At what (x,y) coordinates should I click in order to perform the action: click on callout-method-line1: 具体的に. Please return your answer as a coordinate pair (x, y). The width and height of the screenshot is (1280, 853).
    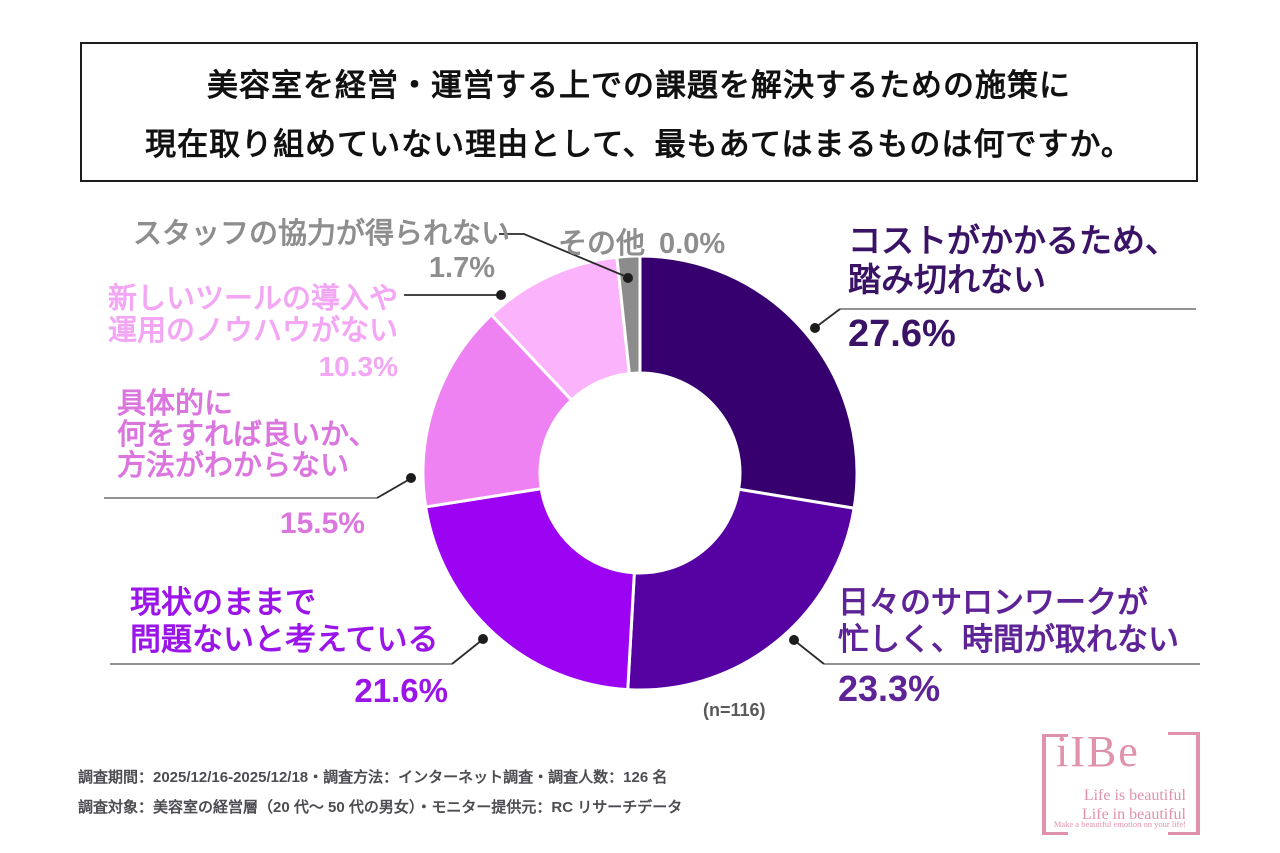
    Looking at the image, I should click on (175, 404).